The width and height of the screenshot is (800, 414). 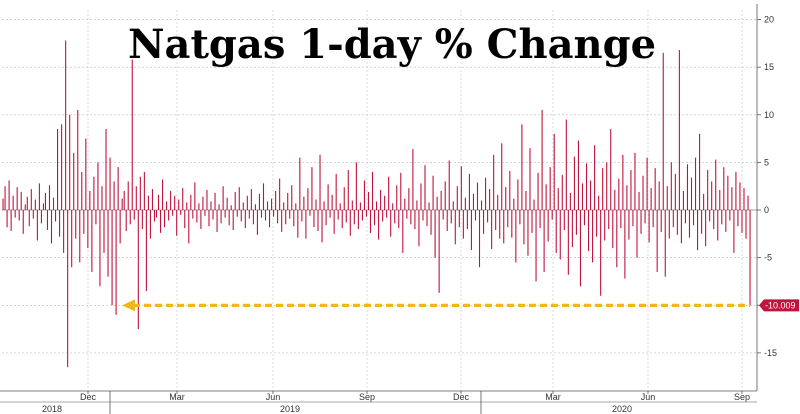 I want to click on last-value-badge-bg, so click(x=779, y=305).